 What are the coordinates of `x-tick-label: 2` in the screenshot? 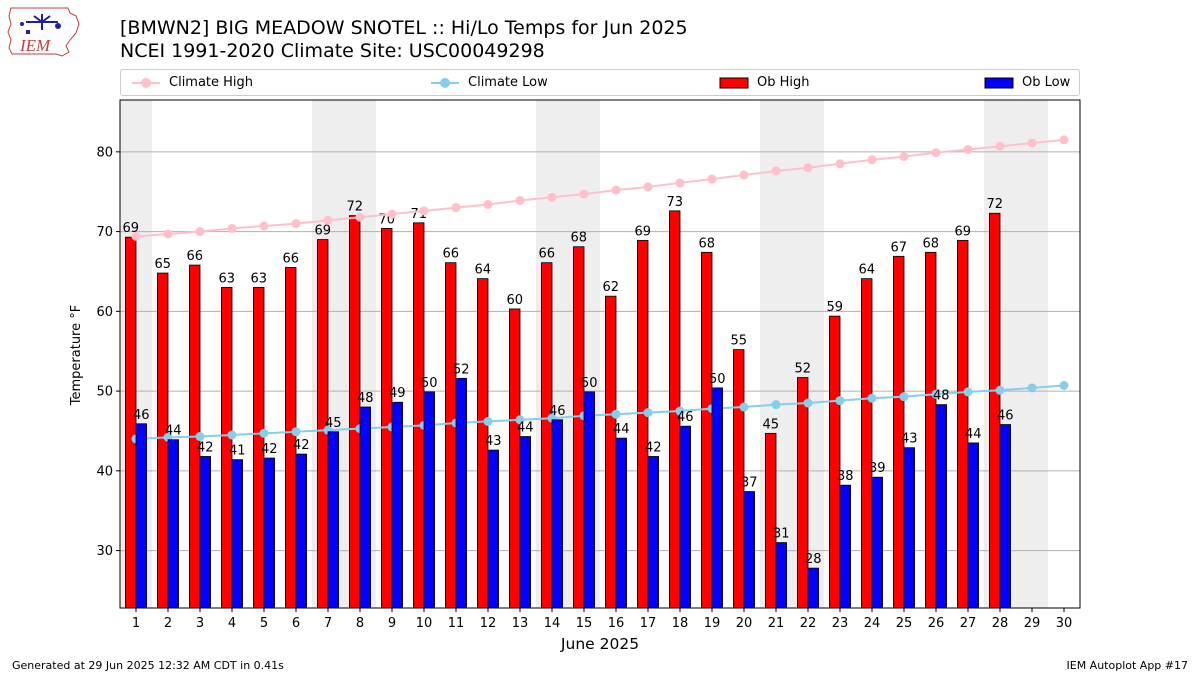 It's located at (168, 623).